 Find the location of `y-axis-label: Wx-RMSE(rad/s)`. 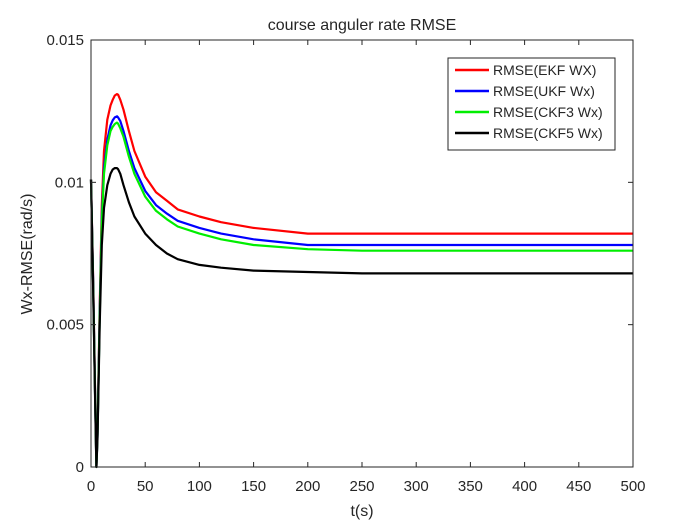

y-axis-label: Wx-RMSE(rad/s) is located at coordinates (27, 254).